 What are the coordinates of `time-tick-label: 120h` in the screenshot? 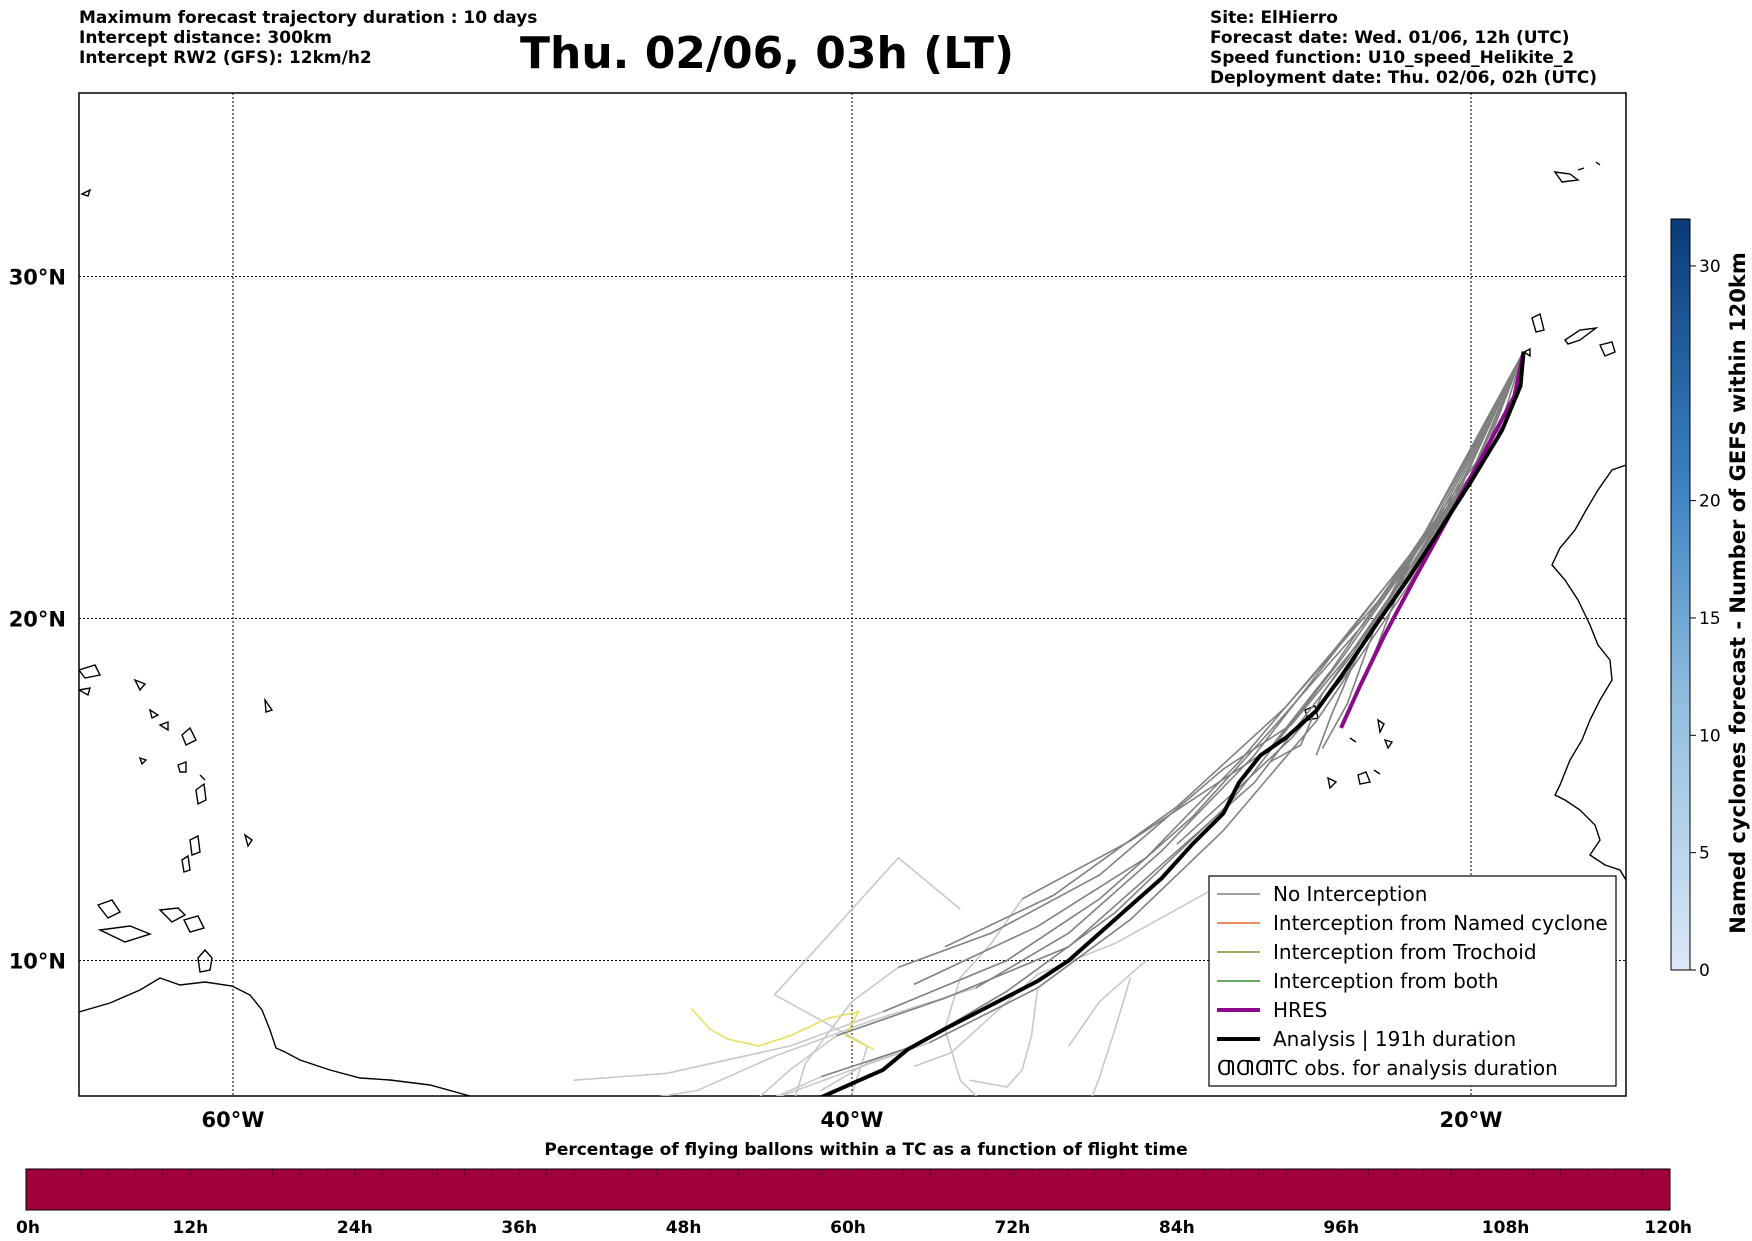 It's located at (1668, 1228).